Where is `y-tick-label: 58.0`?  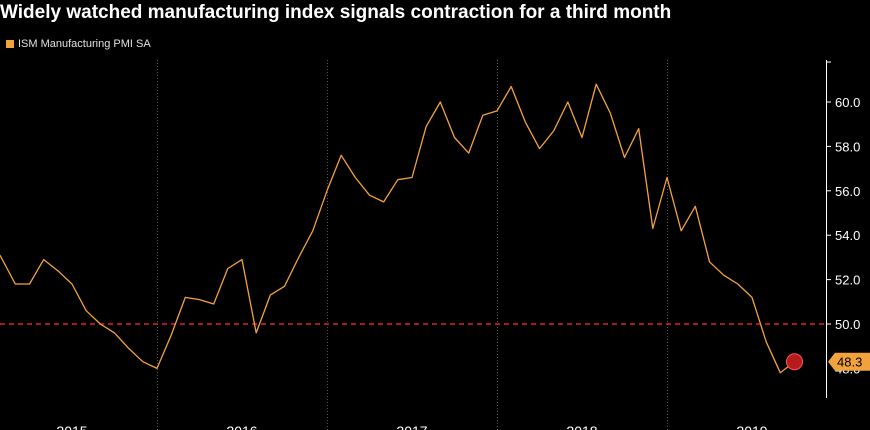
y-tick-label: 58.0 is located at coordinates (847, 146).